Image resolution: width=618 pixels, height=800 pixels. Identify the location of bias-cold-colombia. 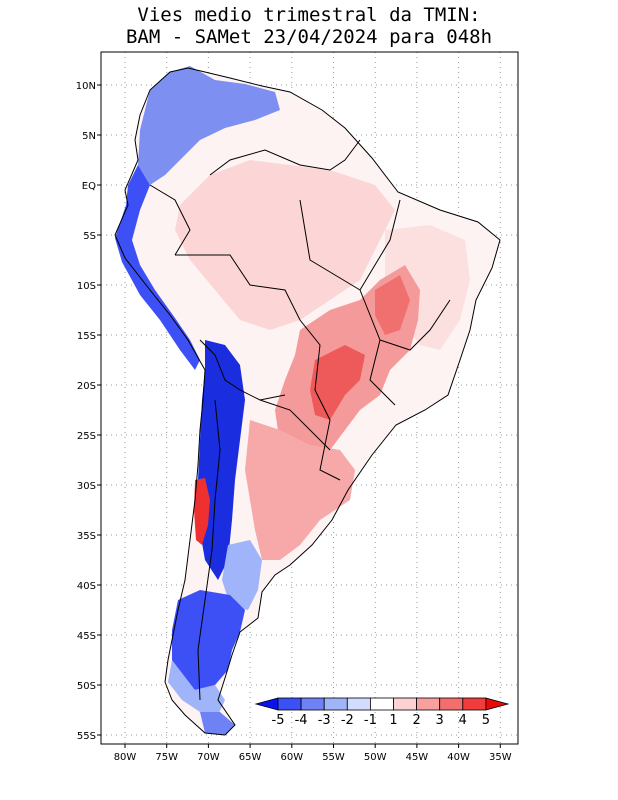
(209, 125).